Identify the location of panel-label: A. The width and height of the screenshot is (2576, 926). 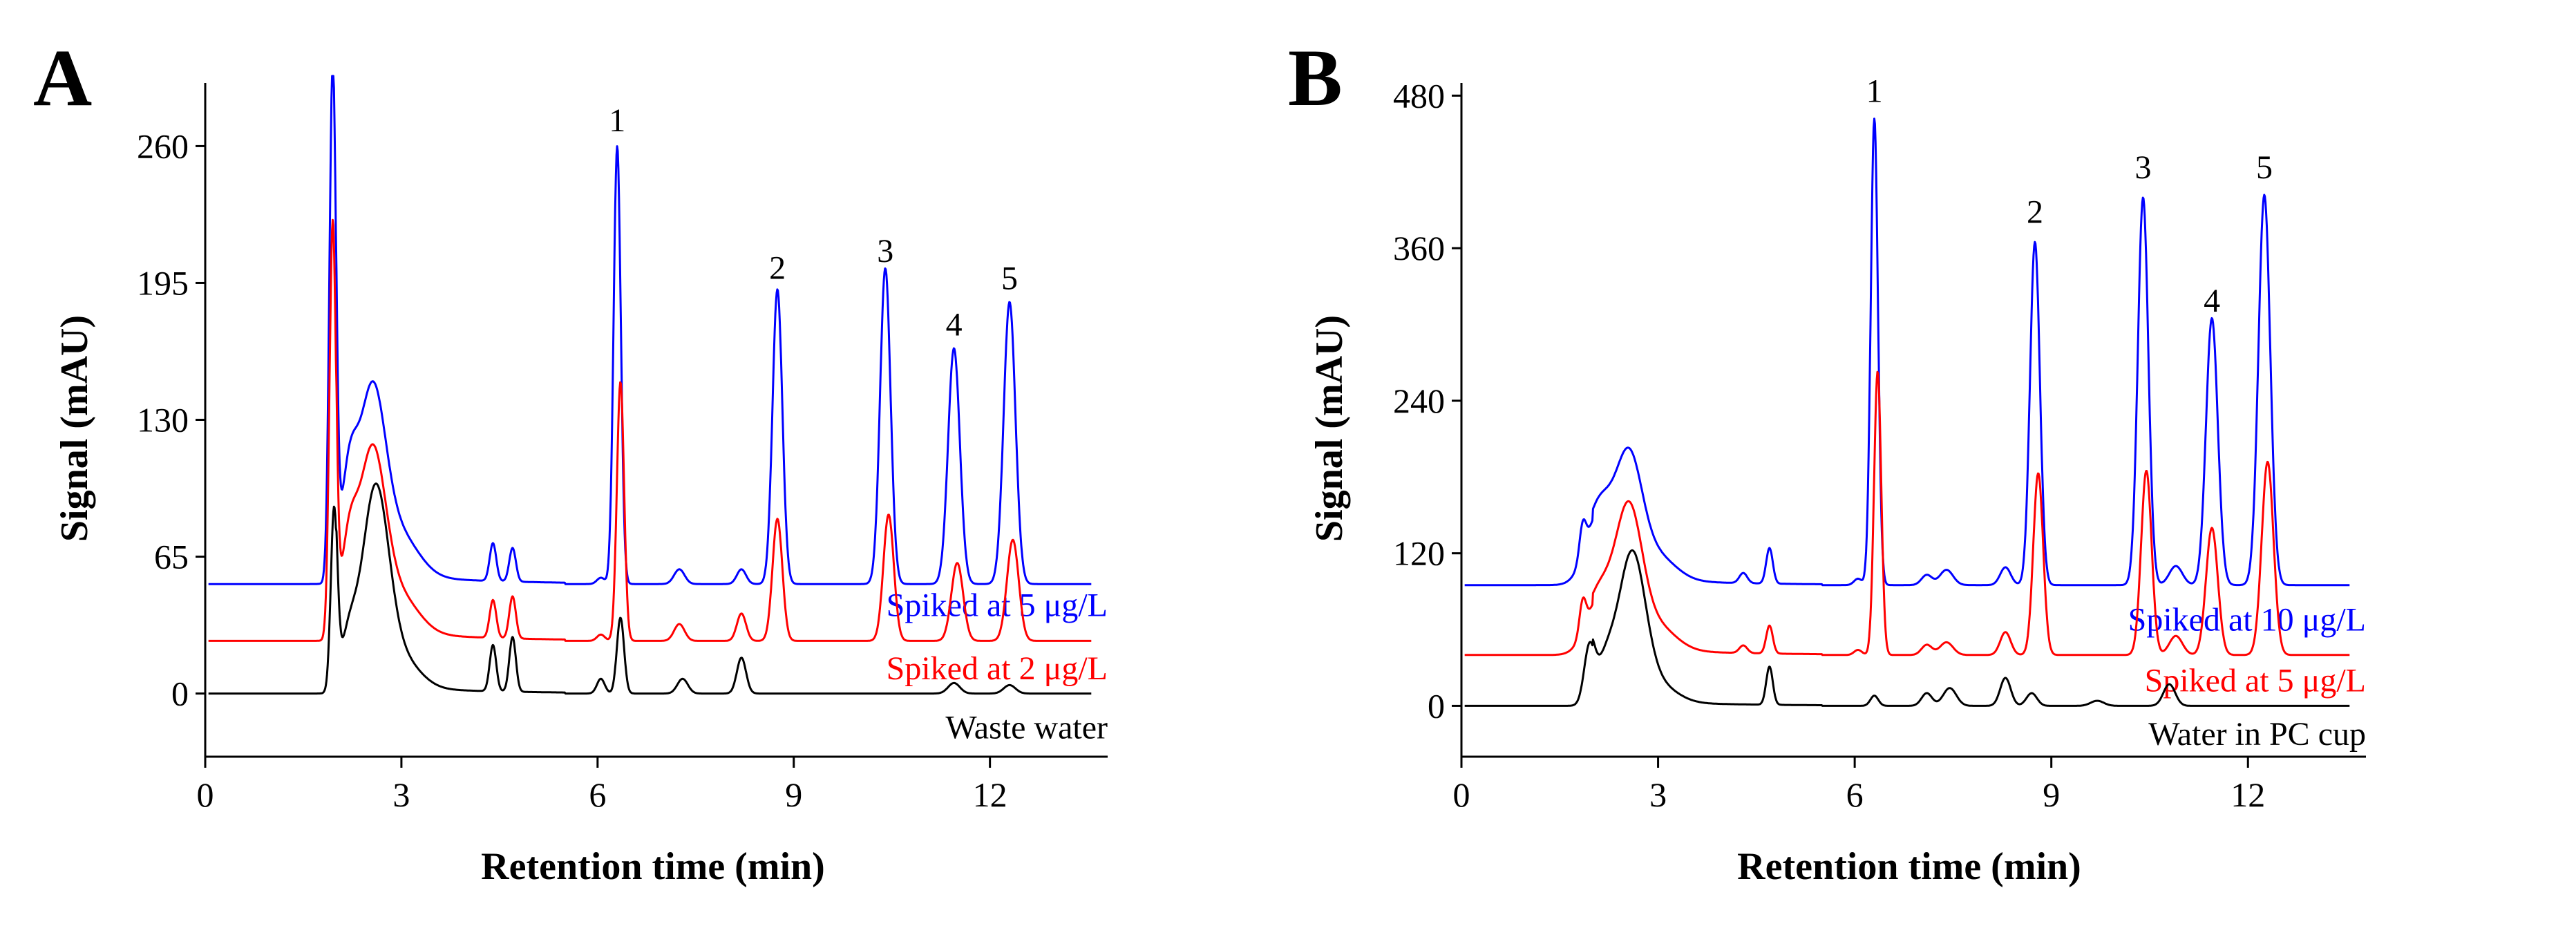
(62, 77).